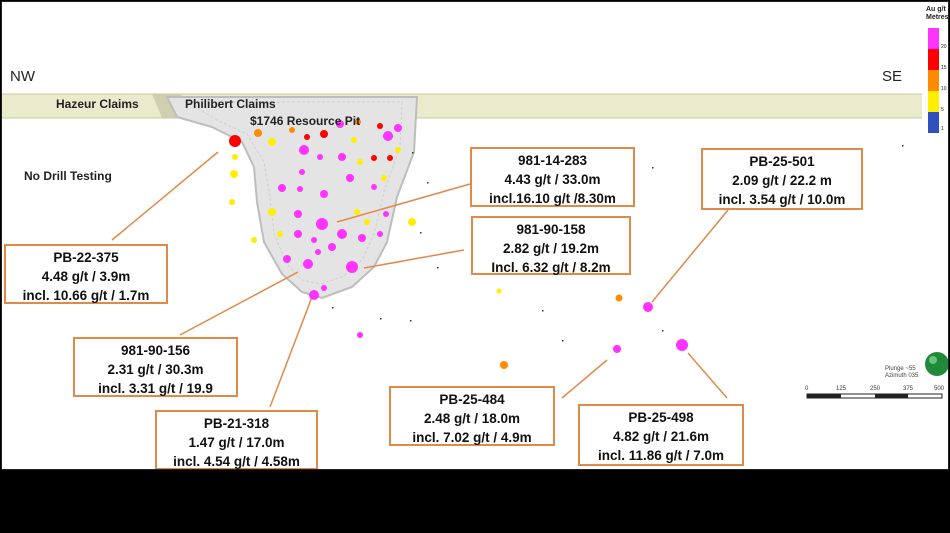 This screenshot has height=533, width=950. Describe the element at coordinates (155, 369) in the screenshot. I see `callout-grade: 2.31 g/t / 30.3m` at that location.